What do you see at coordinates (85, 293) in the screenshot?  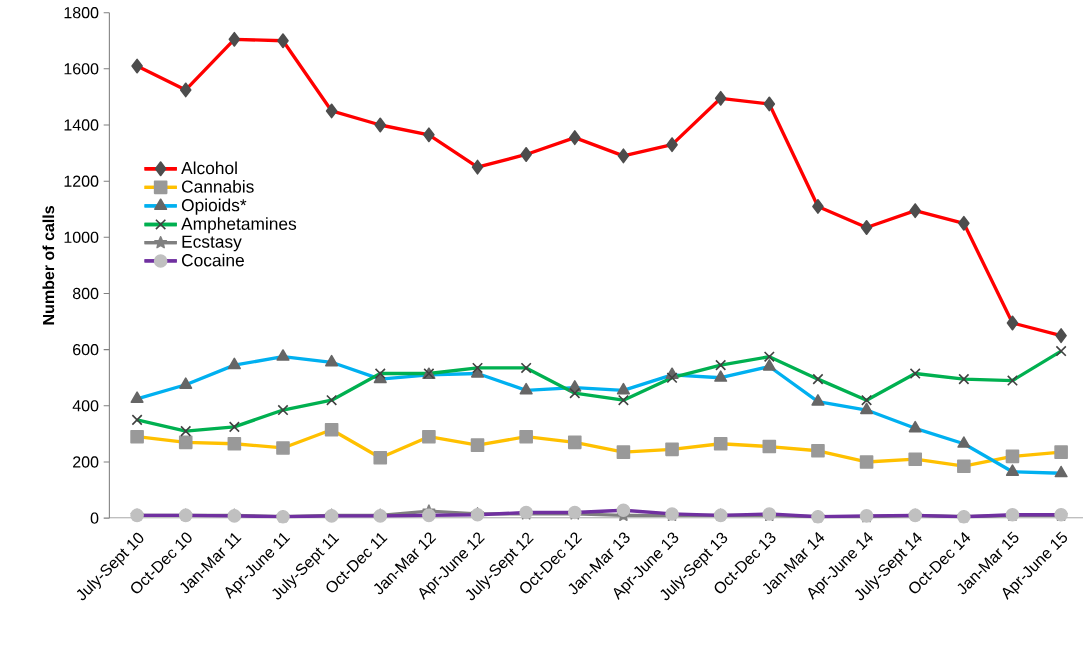 I see `y-tick-label: 800` at bounding box center [85, 293].